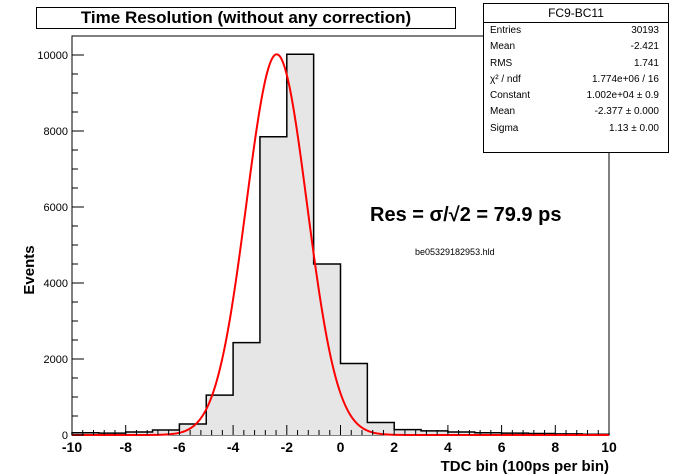 The height and width of the screenshot is (475, 676). What do you see at coordinates (576, 129) in the screenshot?
I see `stats-row: Sigma 1.13 ± 0.00` at bounding box center [576, 129].